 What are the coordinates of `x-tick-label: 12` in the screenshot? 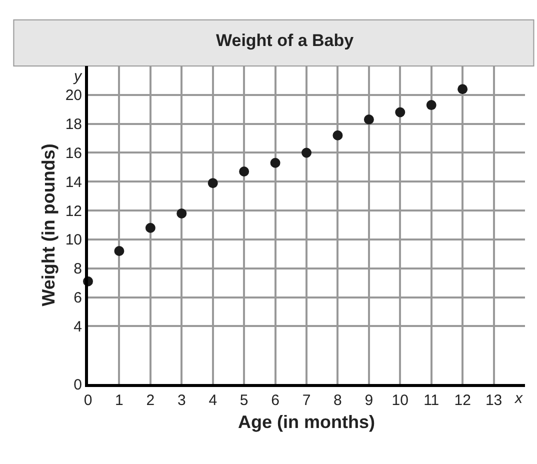 It's located at (462, 400).